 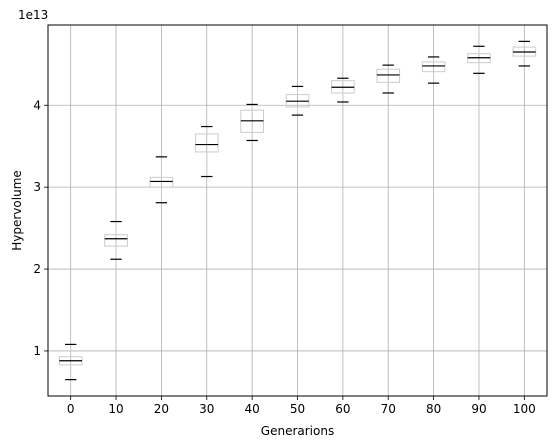 I want to click on x-tick-label: 60, so click(x=342, y=409).